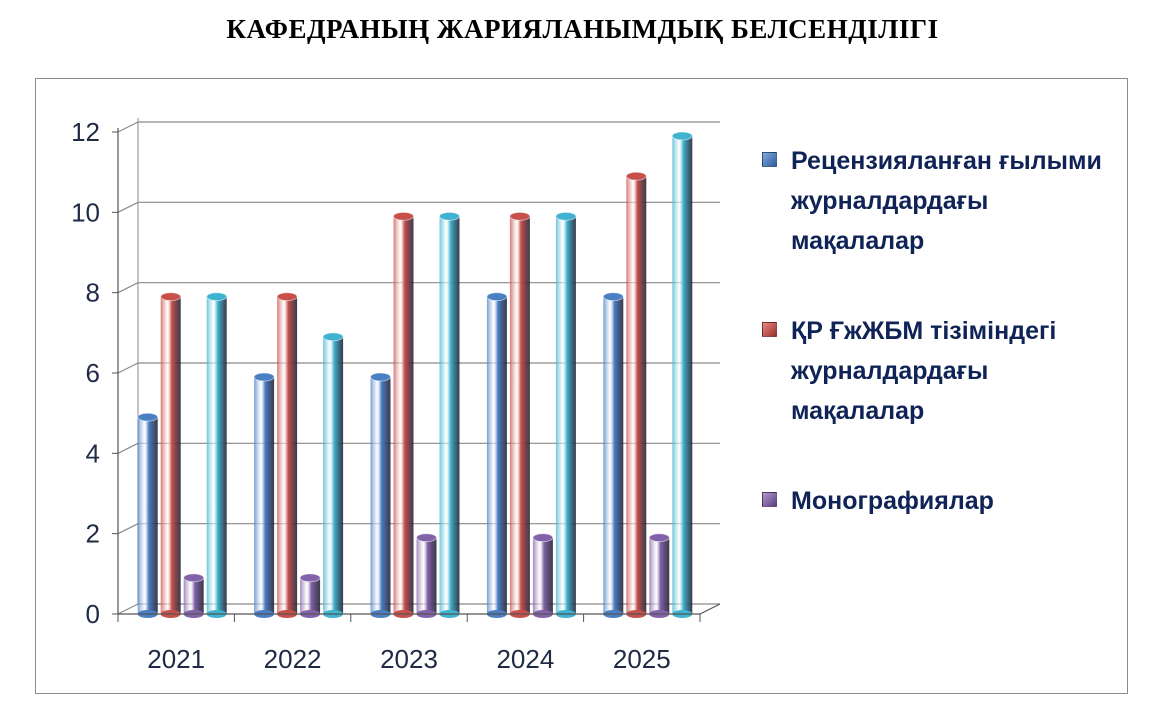 The width and height of the screenshot is (1165, 723). Describe the element at coordinates (93, 373) in the screenshot. I see `y-tick-label: 6` at that location.